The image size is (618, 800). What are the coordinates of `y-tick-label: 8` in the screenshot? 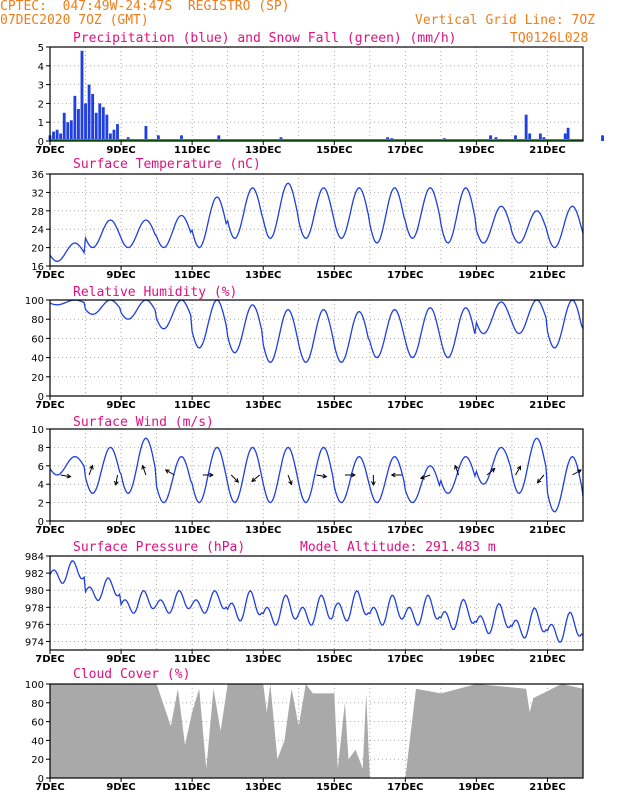 It's located at (41, 448).